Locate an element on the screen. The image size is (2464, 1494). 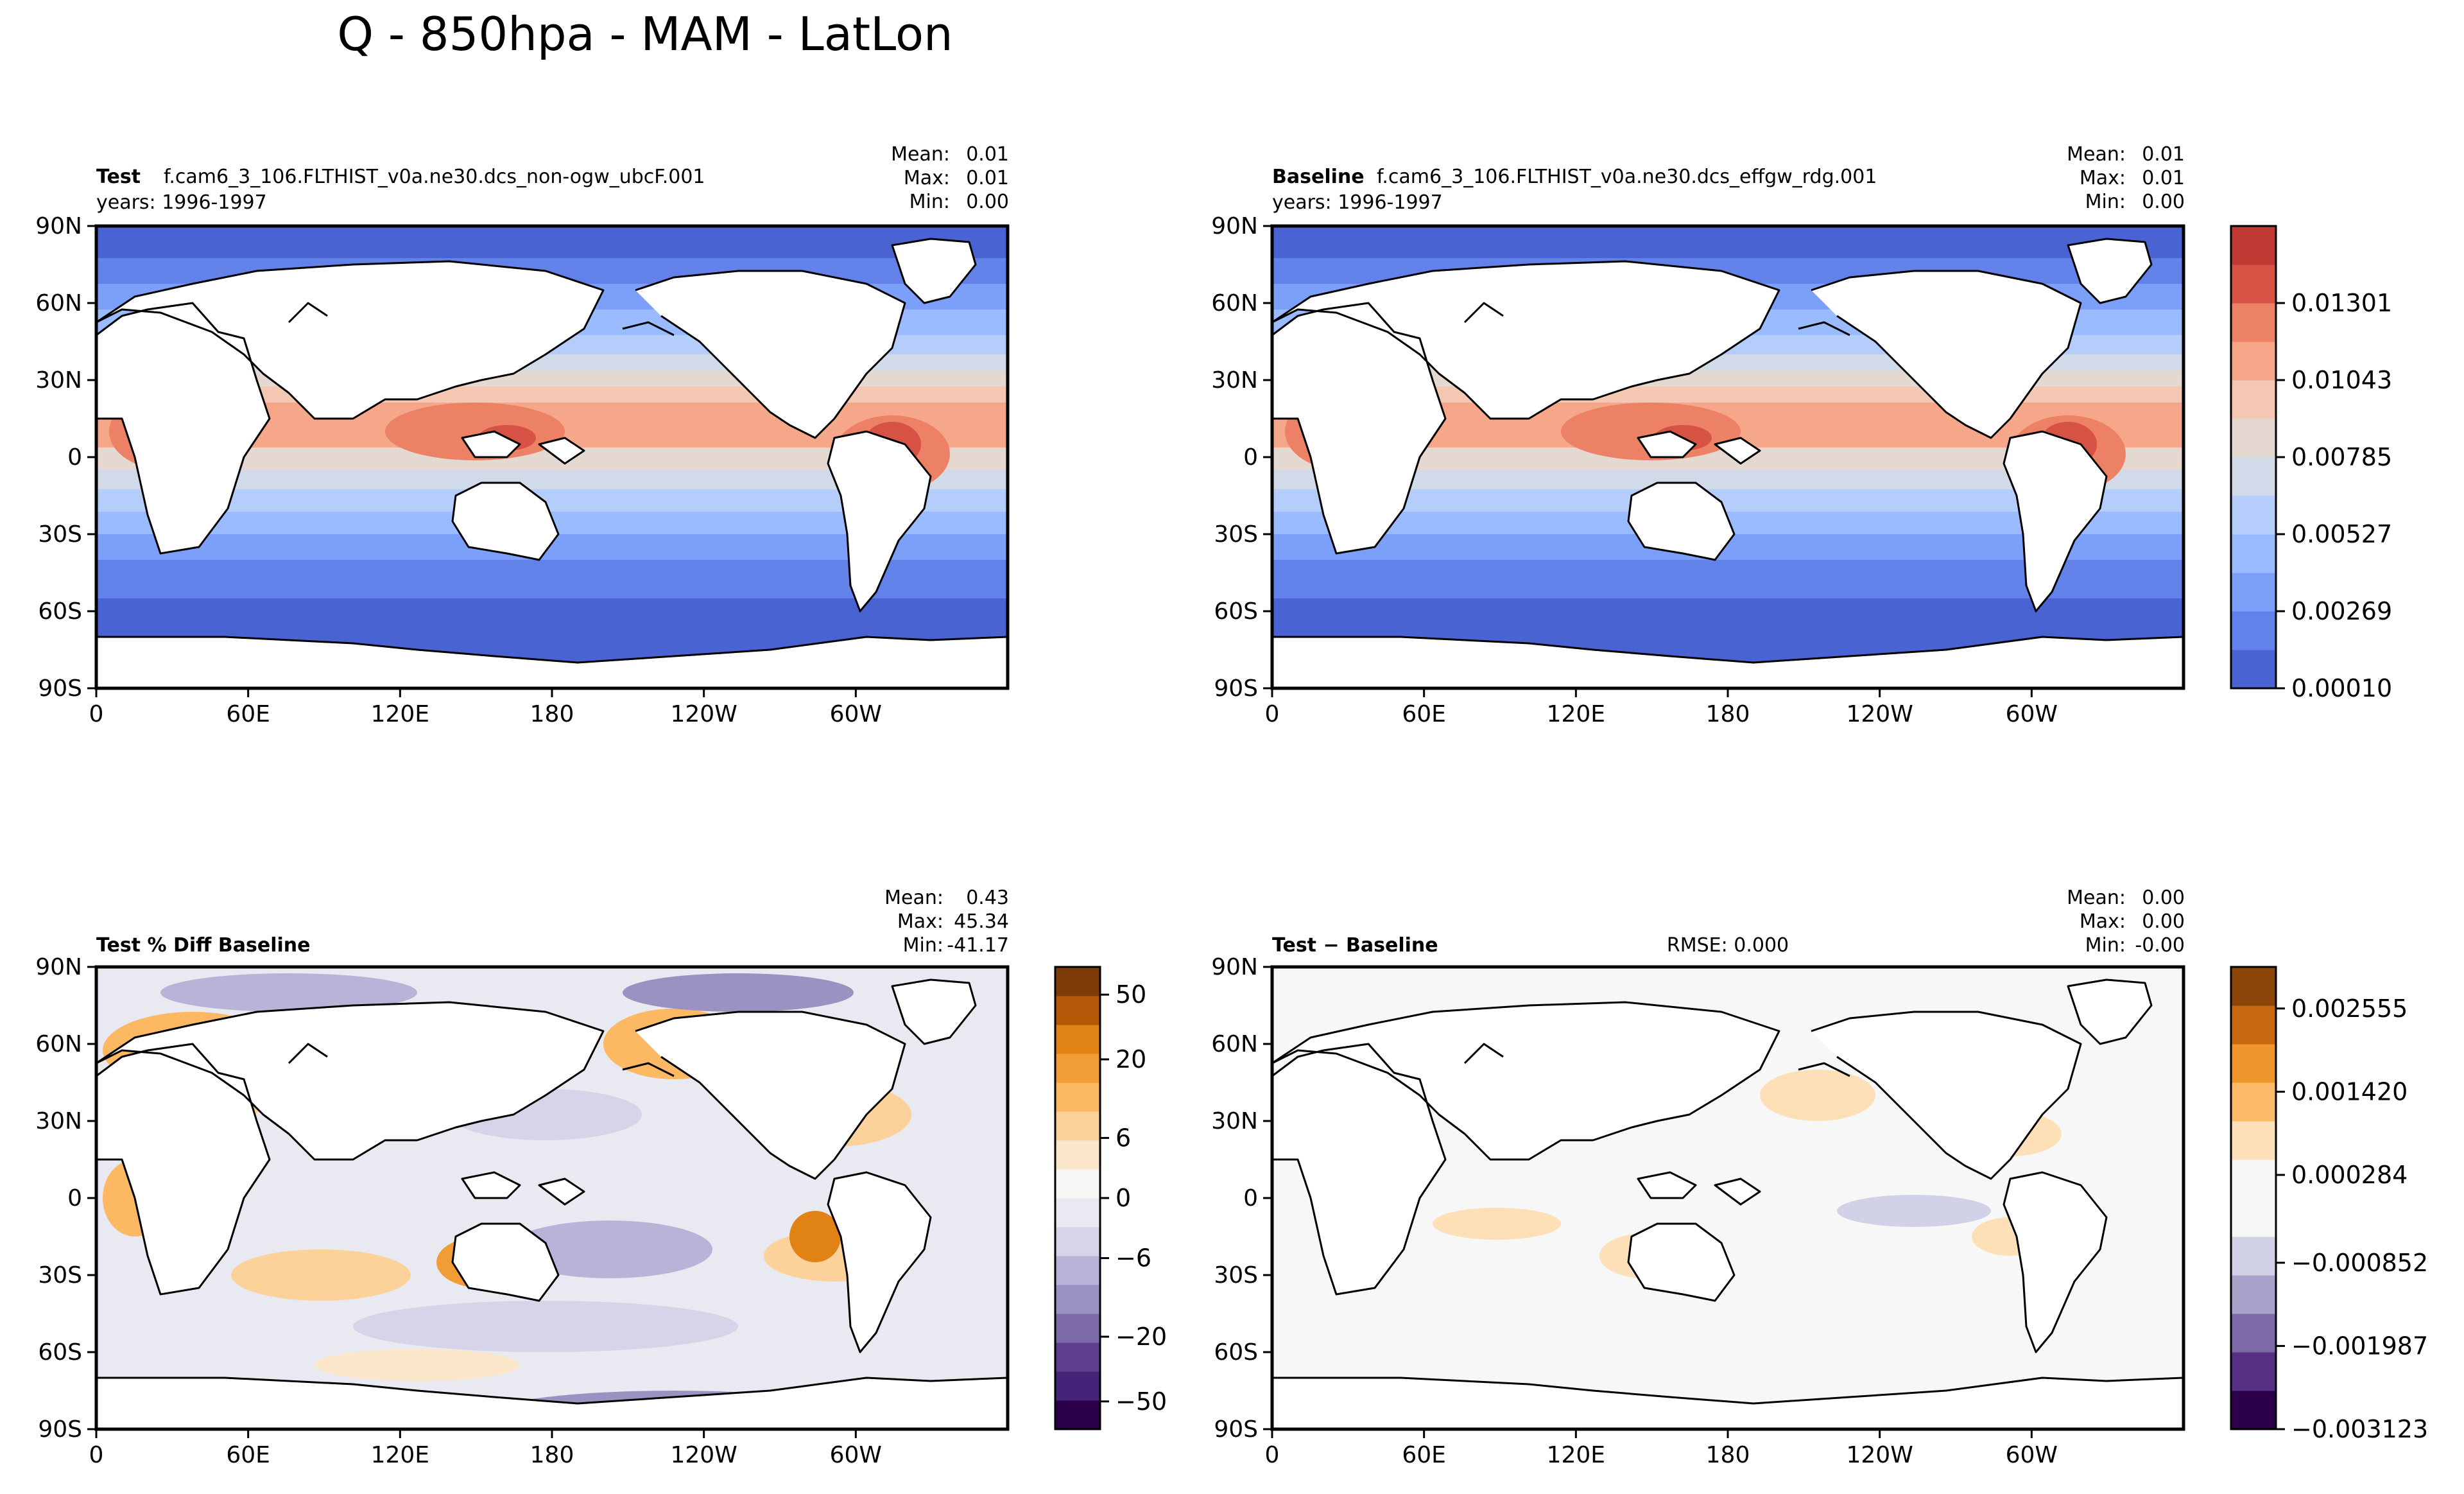
diff-axis-ticks: 0 60E 120E 180 120W 60W 90N 60N 30N 0 30S 60S 90S is located at coordinates (1635, 1211).